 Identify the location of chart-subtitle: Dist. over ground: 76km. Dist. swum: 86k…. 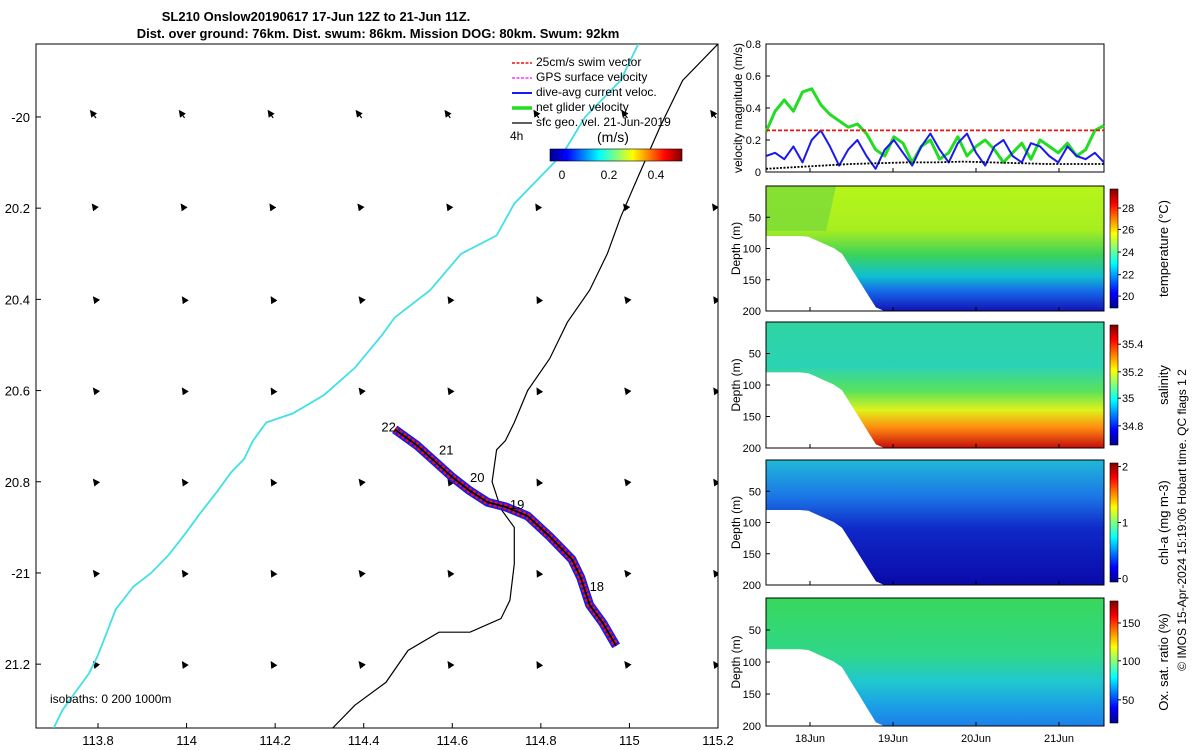
(378, 33).